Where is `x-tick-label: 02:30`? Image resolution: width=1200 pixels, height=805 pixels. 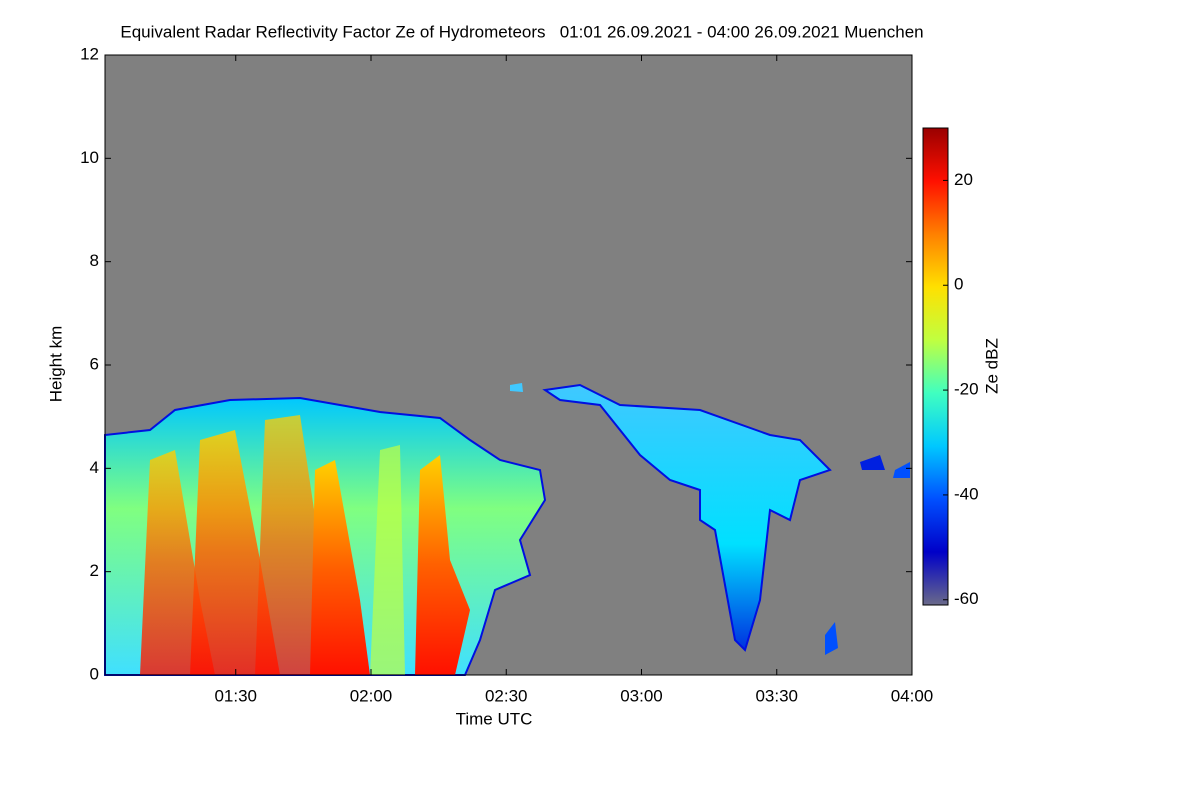
x-tick-label: 02:30 is located at coordinates (506, 695).